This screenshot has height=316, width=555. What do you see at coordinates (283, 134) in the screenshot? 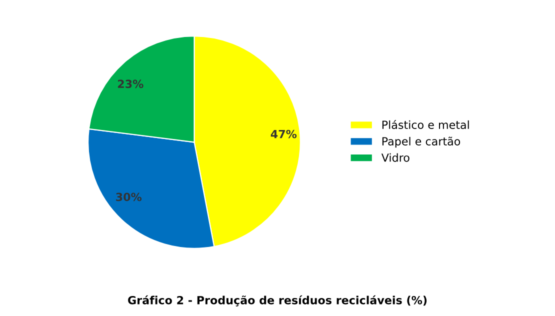
I see `data-label: 47%` at bounding box center [283, 134].